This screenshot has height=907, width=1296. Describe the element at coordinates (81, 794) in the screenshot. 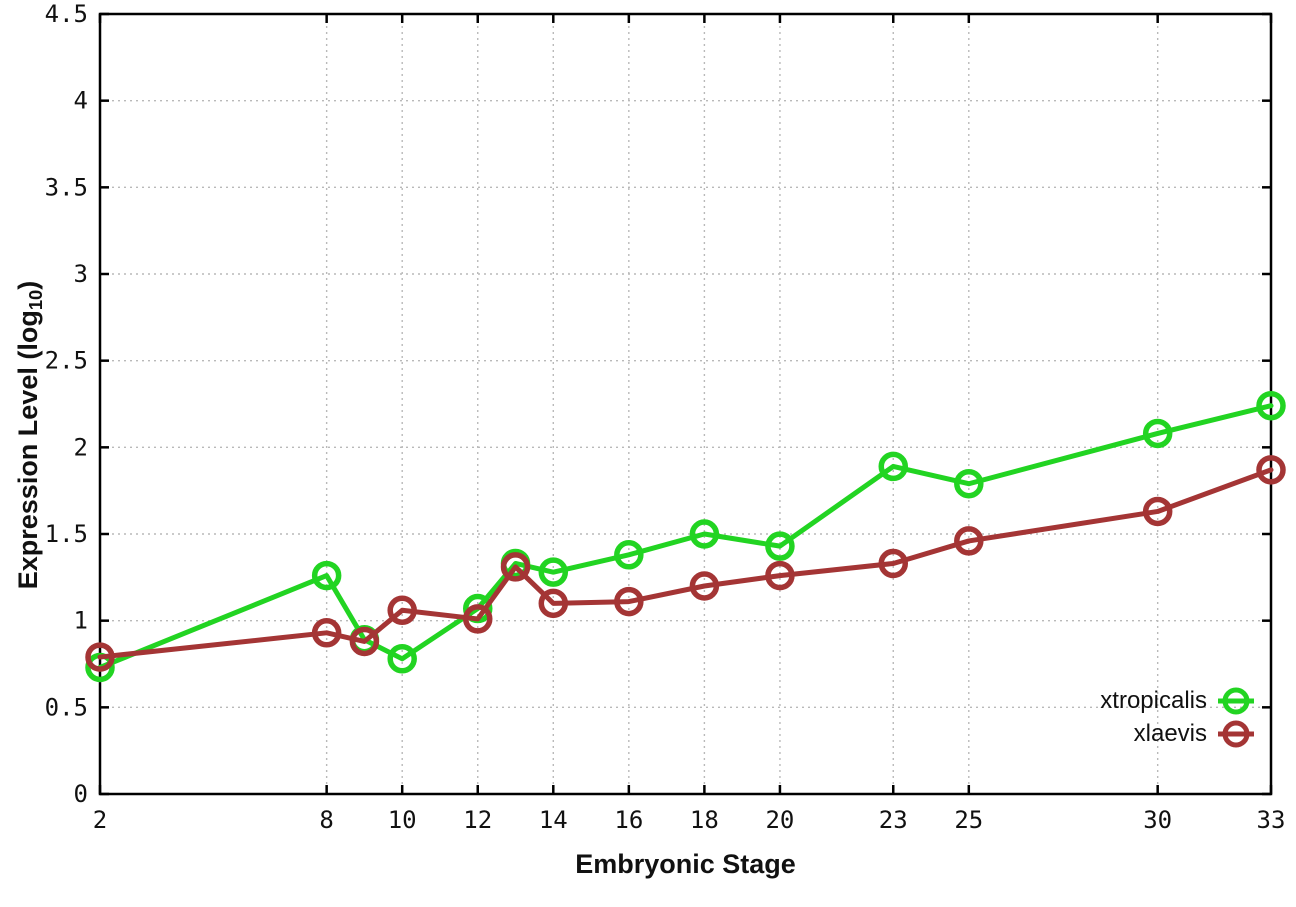

I see `y-tick-label: 0` at that location.